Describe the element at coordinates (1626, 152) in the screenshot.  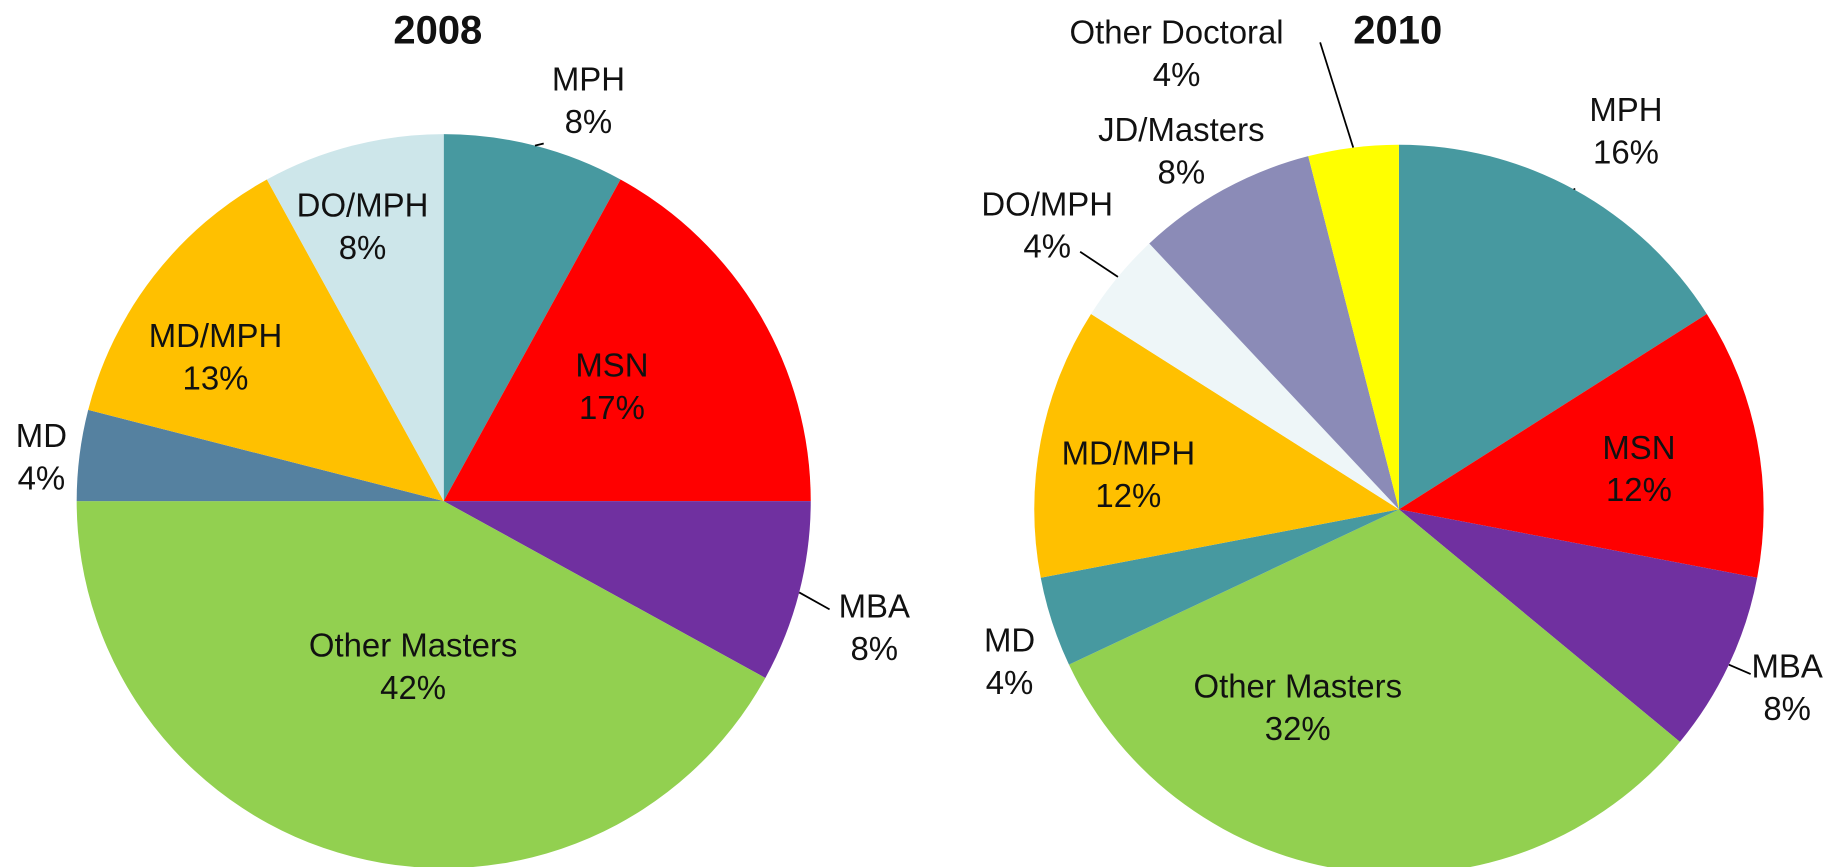
I see `slice-label-value: 16%` at that location.